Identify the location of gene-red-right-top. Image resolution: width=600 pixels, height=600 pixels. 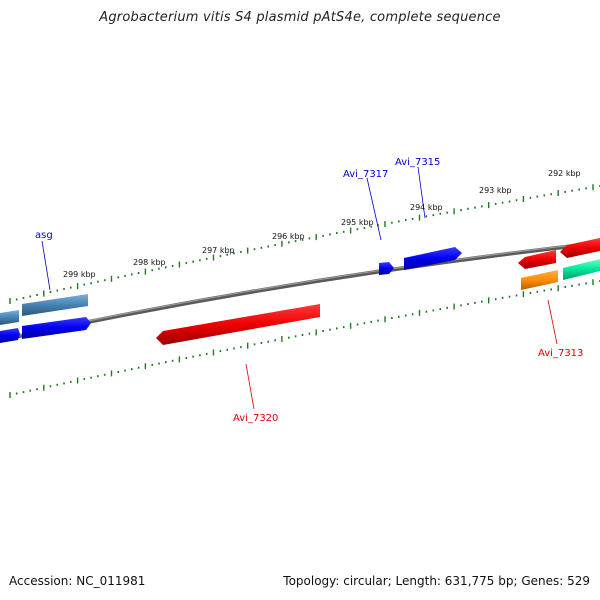
(580, 248).